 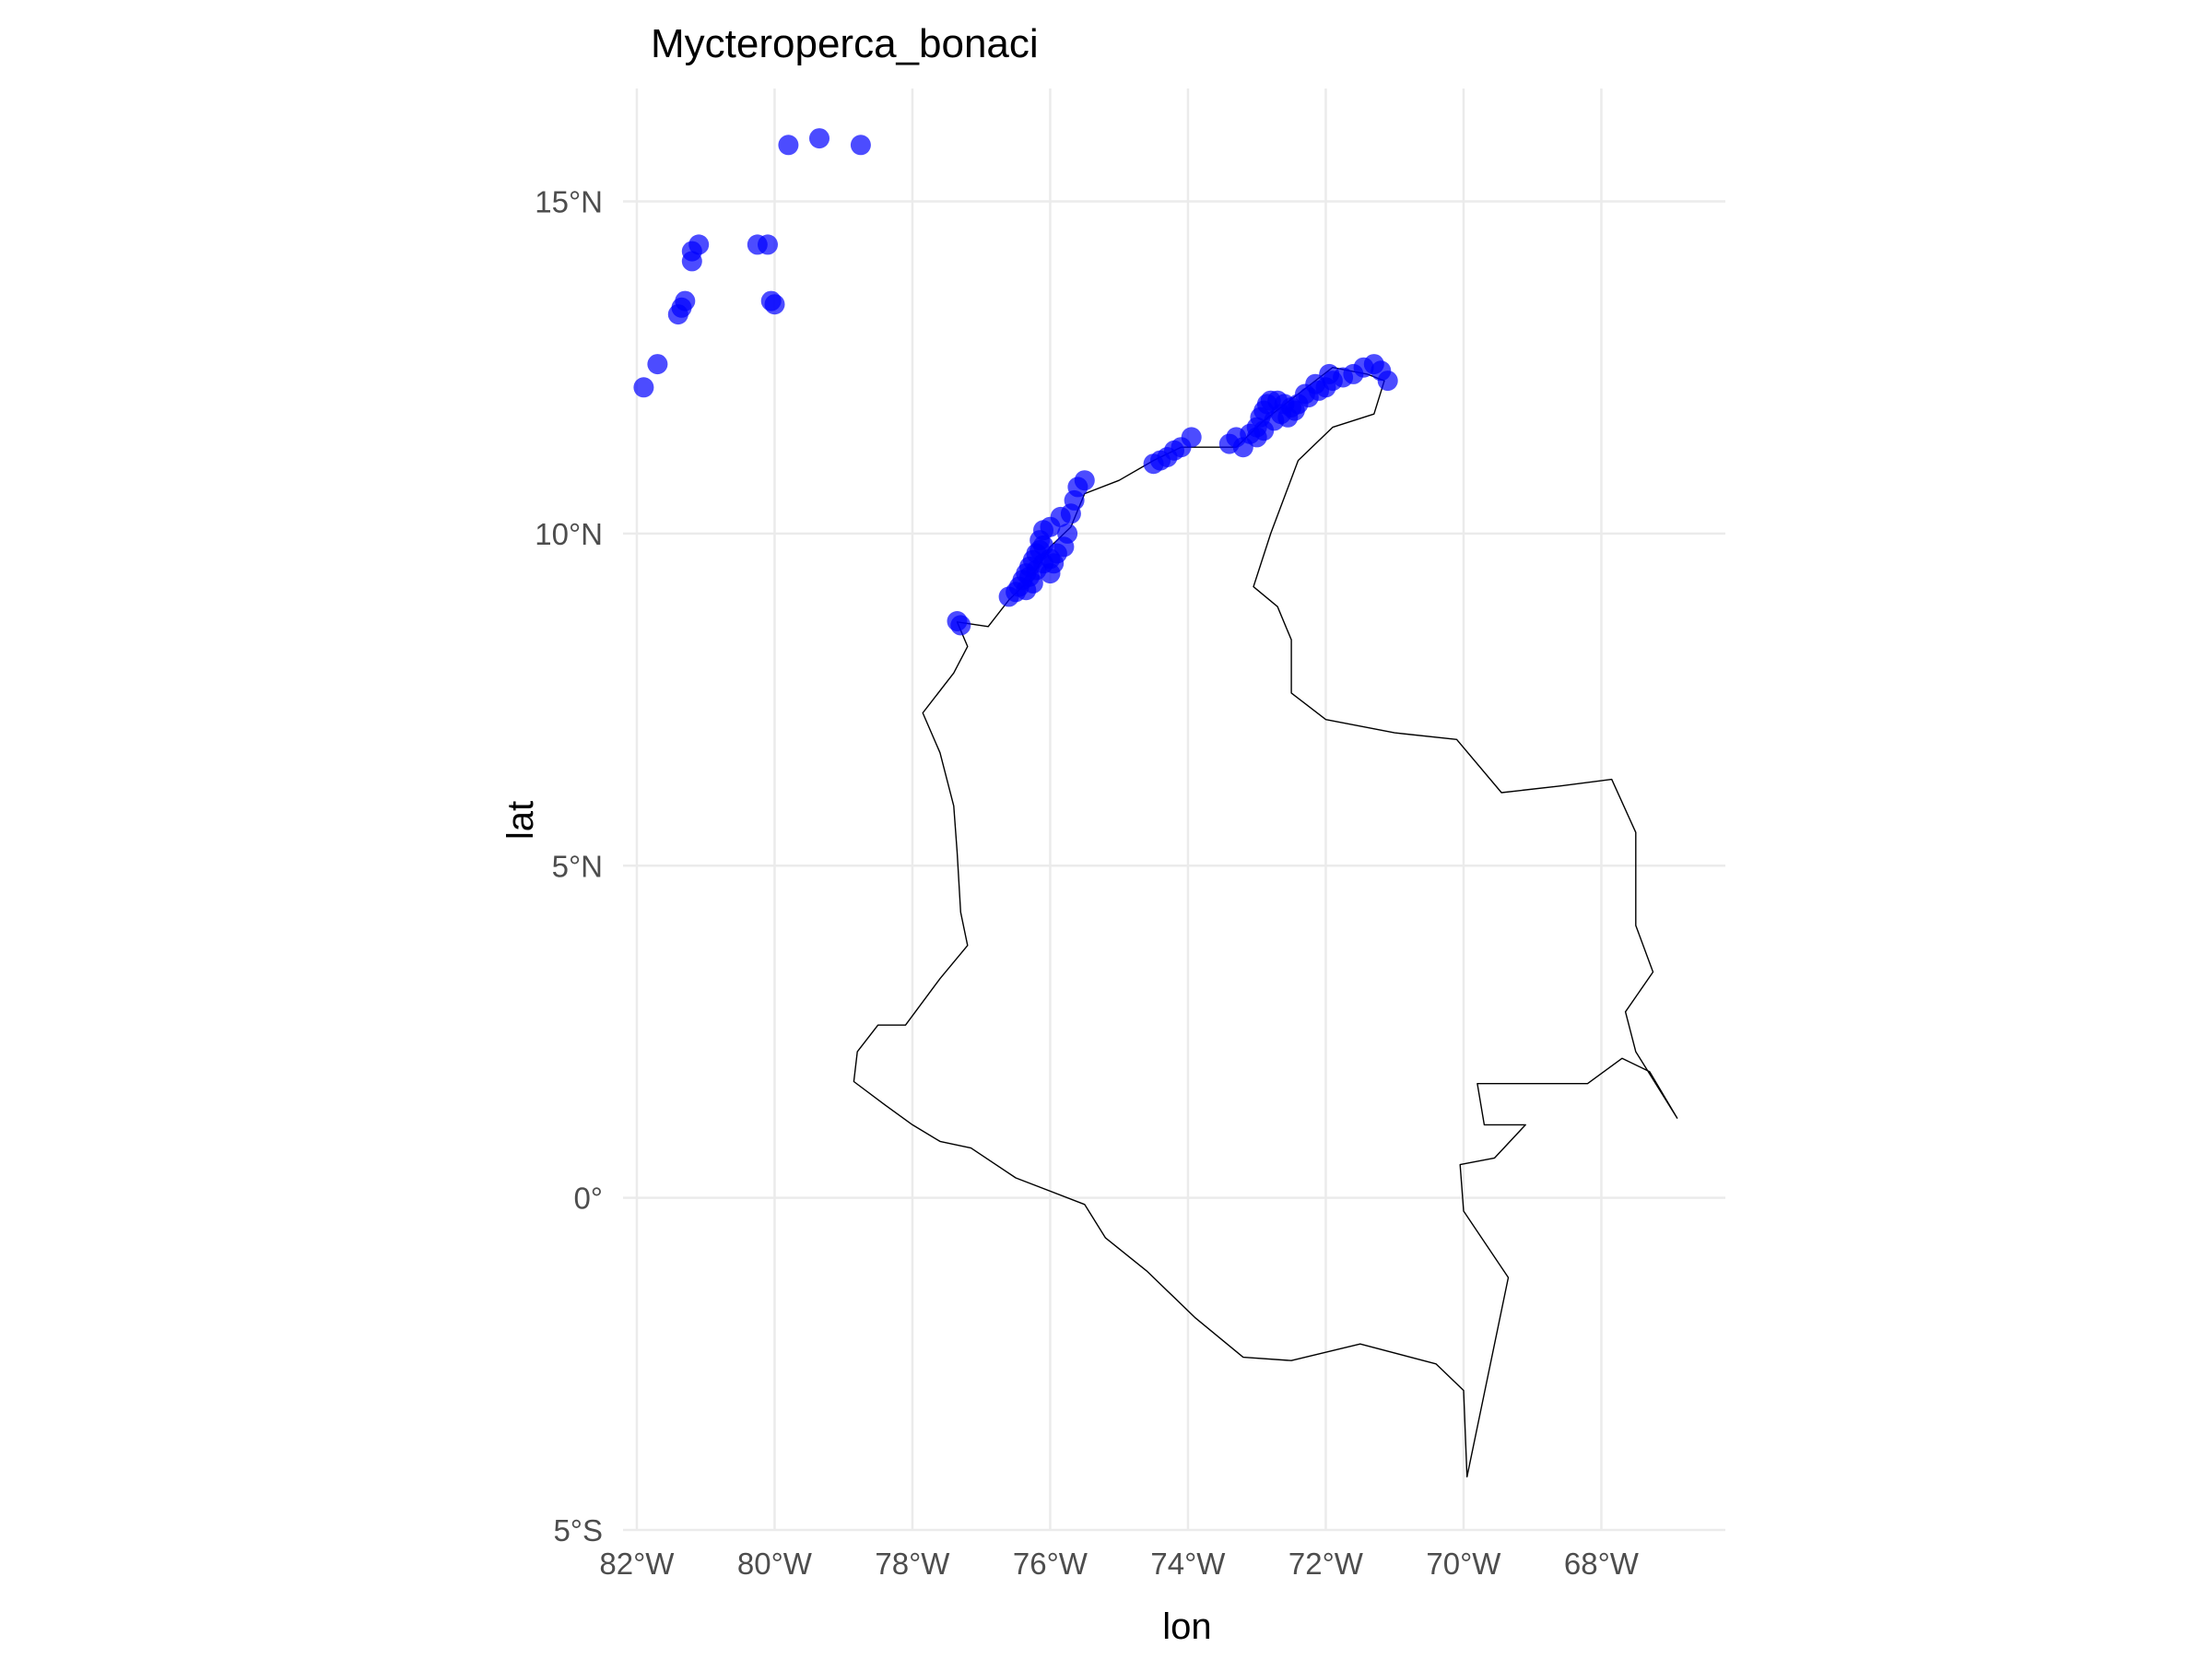 What do you see at coordinates (637, 1564) in the screenshot?
I see `x-tick-label: 82°W` at bounding box center [637, 1564].